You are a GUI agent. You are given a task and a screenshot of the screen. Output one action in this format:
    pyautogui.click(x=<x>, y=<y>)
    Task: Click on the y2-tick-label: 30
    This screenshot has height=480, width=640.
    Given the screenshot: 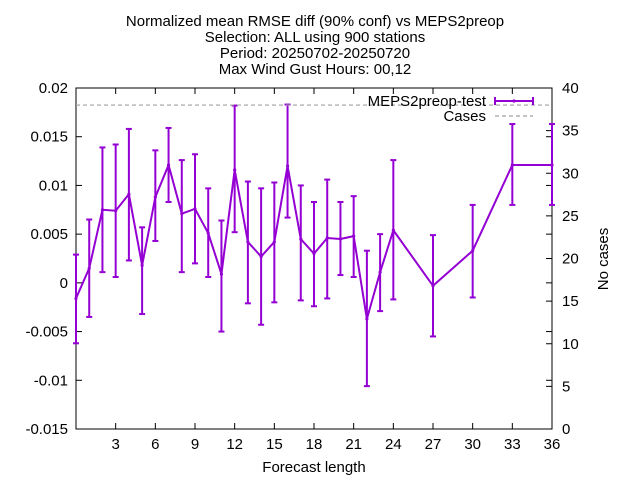 What is the action you would take?
    pyautogui.click(x=570, y=173)
    